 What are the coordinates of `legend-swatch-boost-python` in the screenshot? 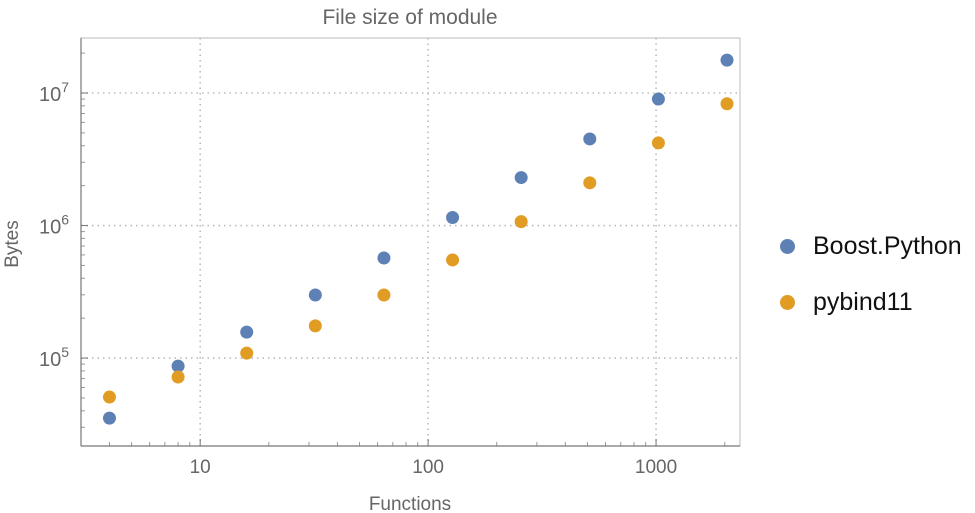 It's located at (787, 246).